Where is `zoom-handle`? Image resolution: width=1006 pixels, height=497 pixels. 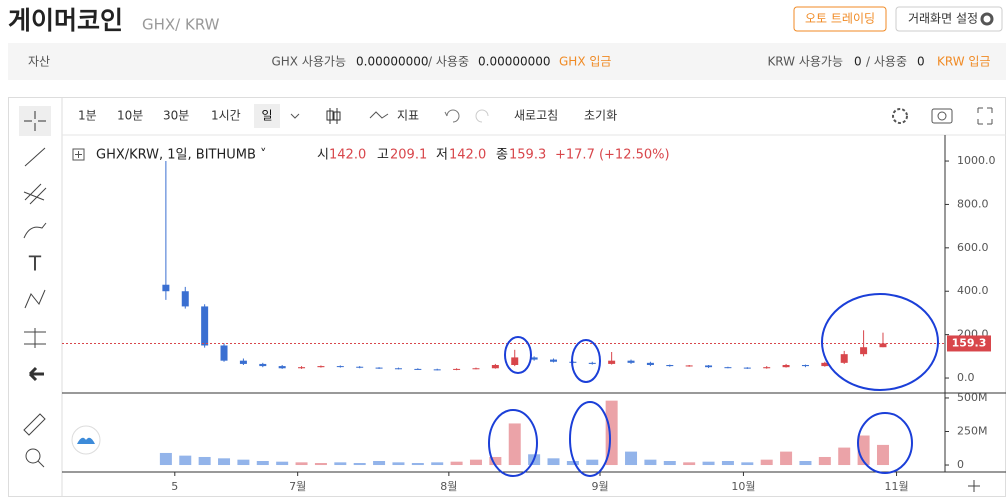 zoom-handle is located at coordinates (41, 464).